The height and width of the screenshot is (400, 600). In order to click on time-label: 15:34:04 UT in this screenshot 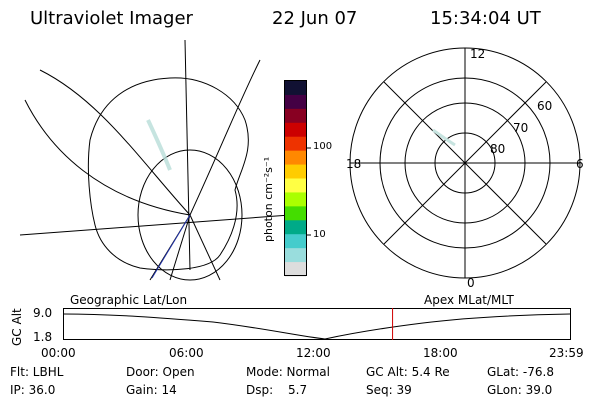, I will do `click(485, 18)`.